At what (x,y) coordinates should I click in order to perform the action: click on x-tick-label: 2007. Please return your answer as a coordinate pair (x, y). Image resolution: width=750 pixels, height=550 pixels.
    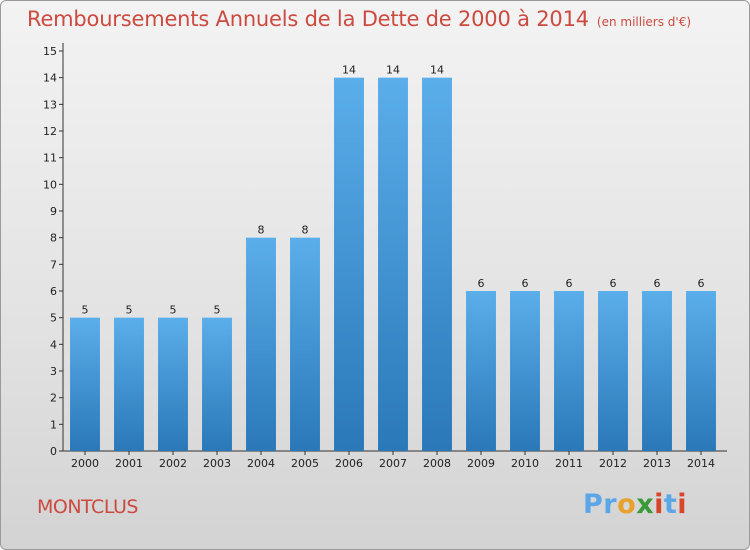
    Looking at the image, I should click on (393, 463).